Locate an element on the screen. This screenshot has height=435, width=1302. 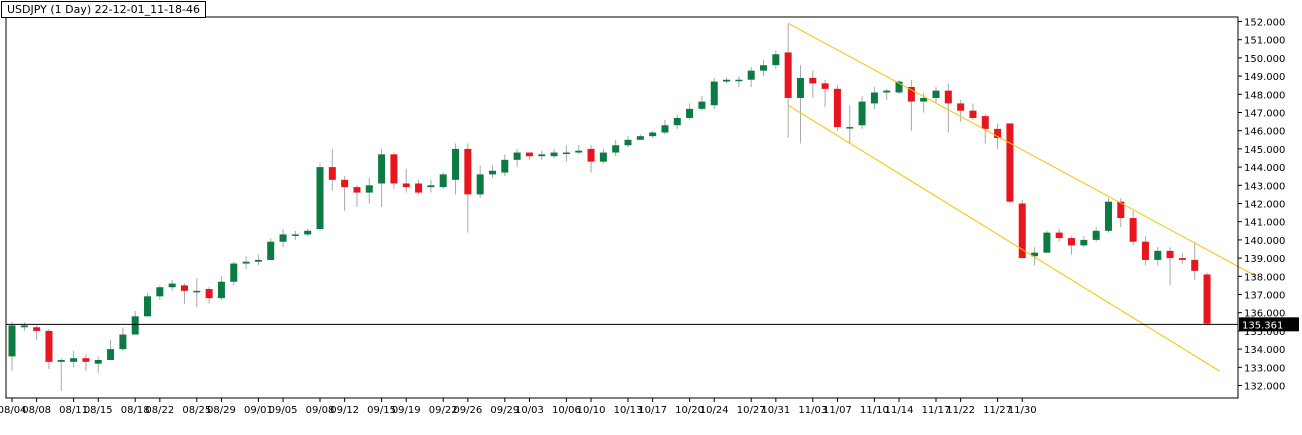
x-tick-label: 09/08 is located at coordinates (320, 410).